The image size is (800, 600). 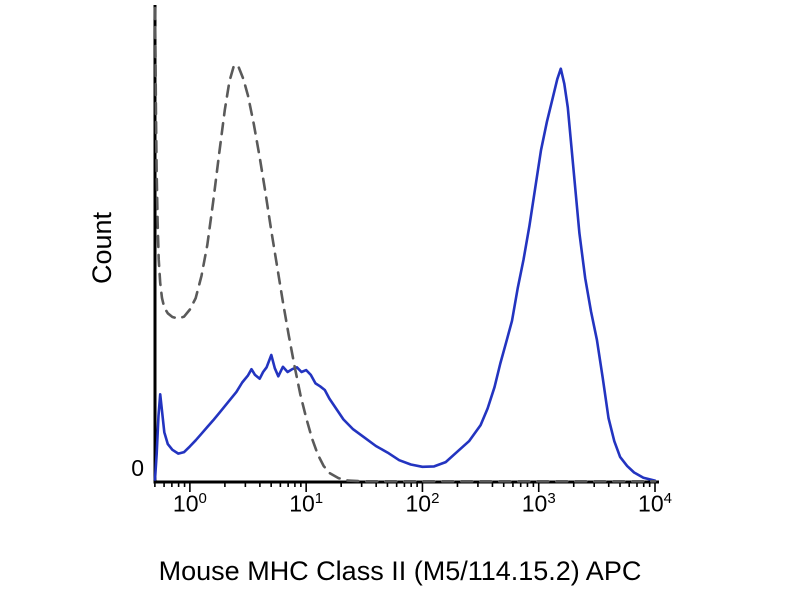 I want to click on x-axis-title: Mouse MHC Class II (M5/114.15.2) APC, so click(x=400, y=571).